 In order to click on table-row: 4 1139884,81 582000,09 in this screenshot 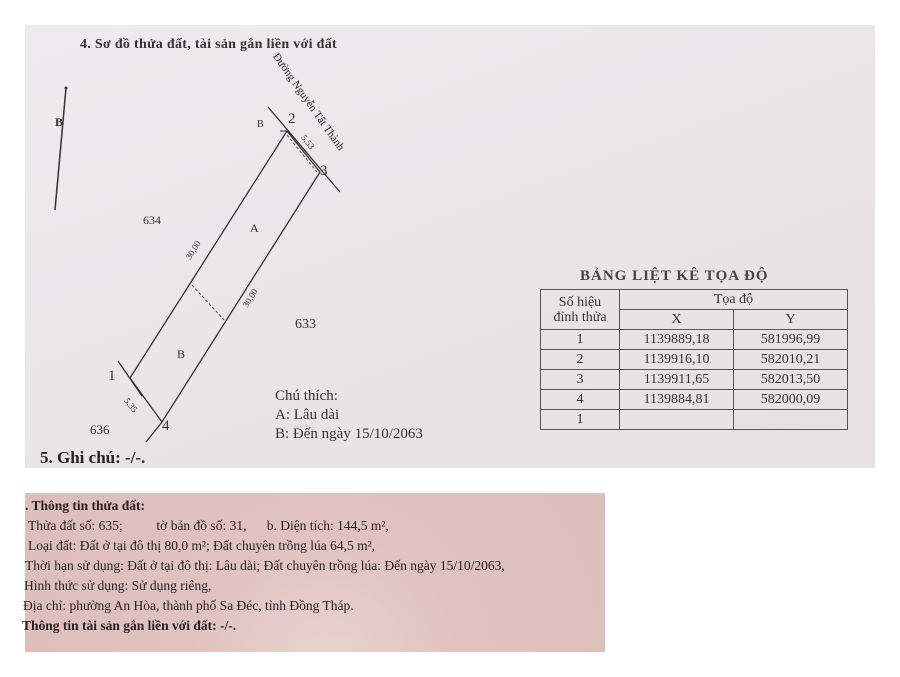, I will do `click(694, 399)`.